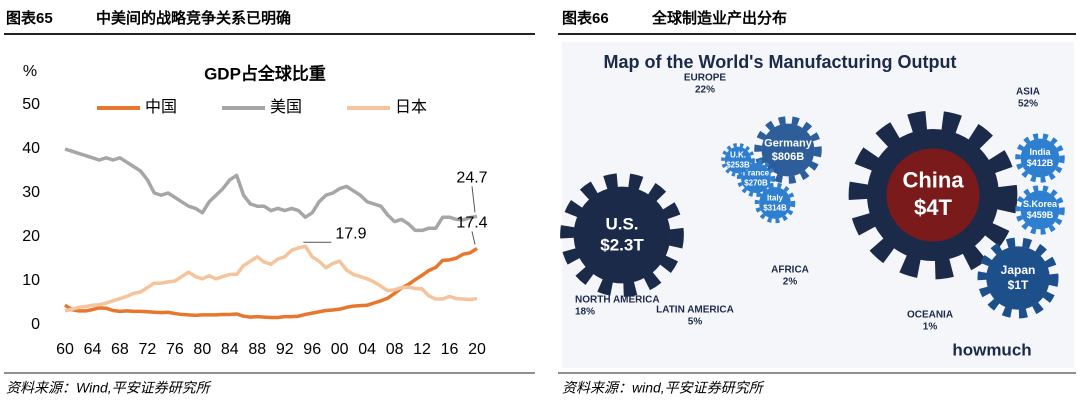 Image resolution: width=1080 pixels, height=413 pixels. What do you see at coordinates (788, 143) in the screenshot?
I see `bubble-name: Germany` at bounding box center [788, 143].